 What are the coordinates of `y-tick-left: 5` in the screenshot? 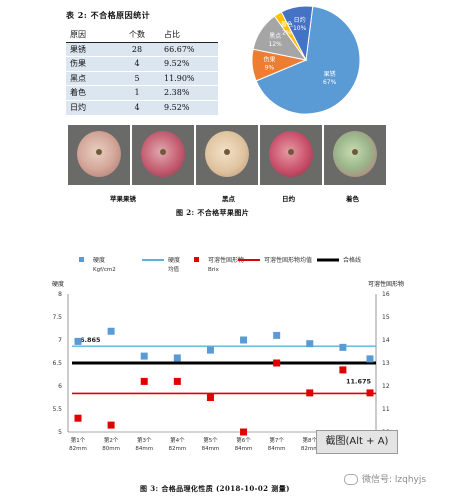 It's located at (60, 432).